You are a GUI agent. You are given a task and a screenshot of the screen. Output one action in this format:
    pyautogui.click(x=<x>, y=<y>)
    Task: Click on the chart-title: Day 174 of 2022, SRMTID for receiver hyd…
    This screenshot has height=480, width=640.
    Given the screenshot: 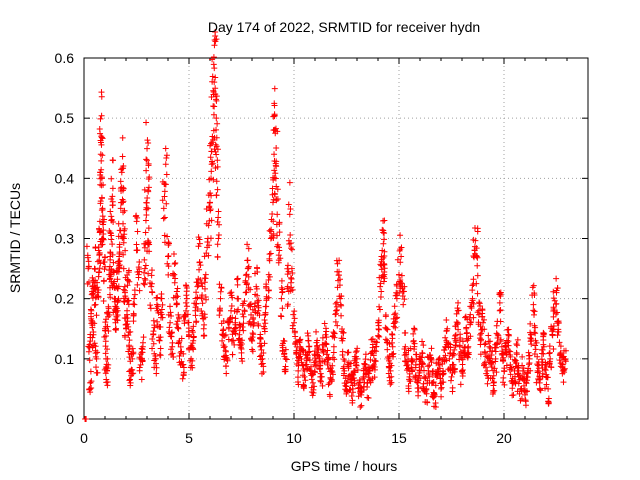 What is the action you would take?
    pyautogui.click(x=344, y=27)
    